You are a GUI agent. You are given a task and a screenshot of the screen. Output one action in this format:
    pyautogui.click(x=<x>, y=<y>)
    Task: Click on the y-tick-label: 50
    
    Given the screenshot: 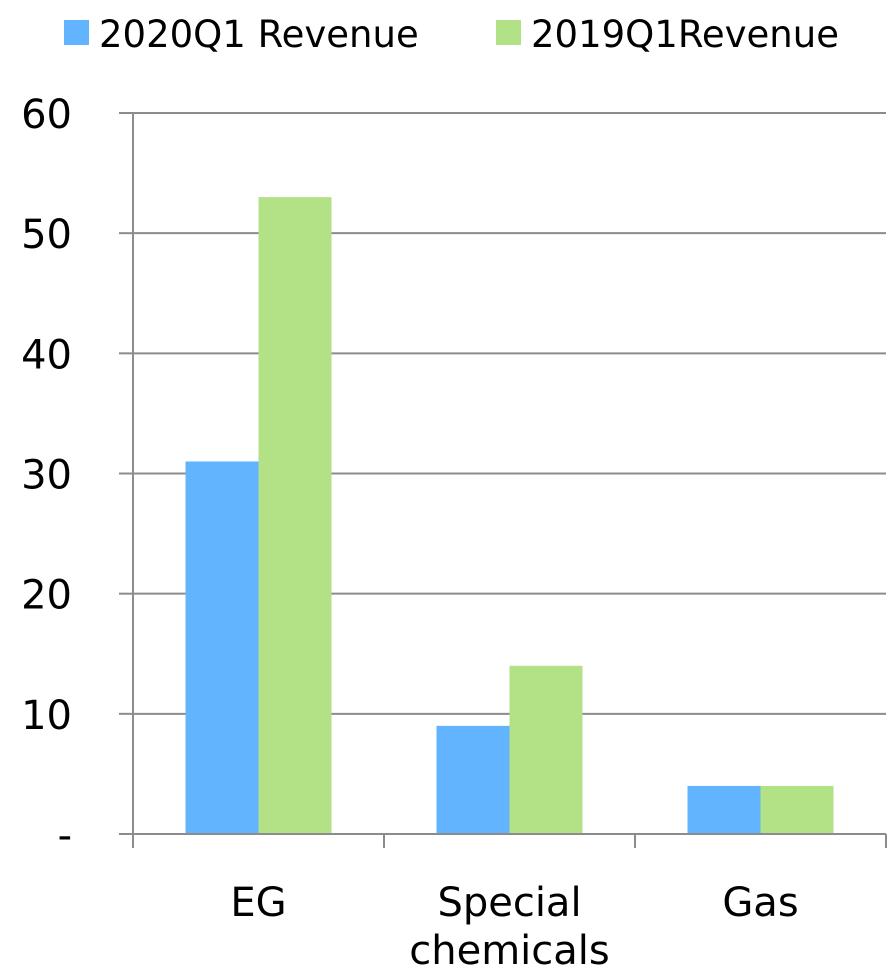 What is the action you would take?
    pyautogui.click(x=46, y=235)
    